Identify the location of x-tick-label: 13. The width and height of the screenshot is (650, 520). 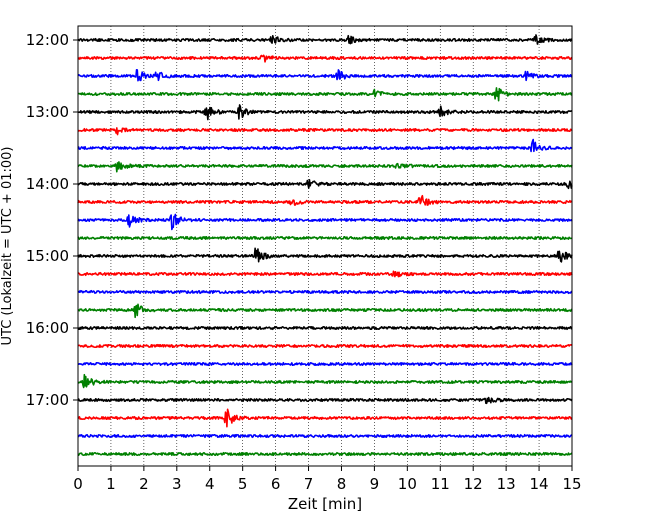
(506, 484).